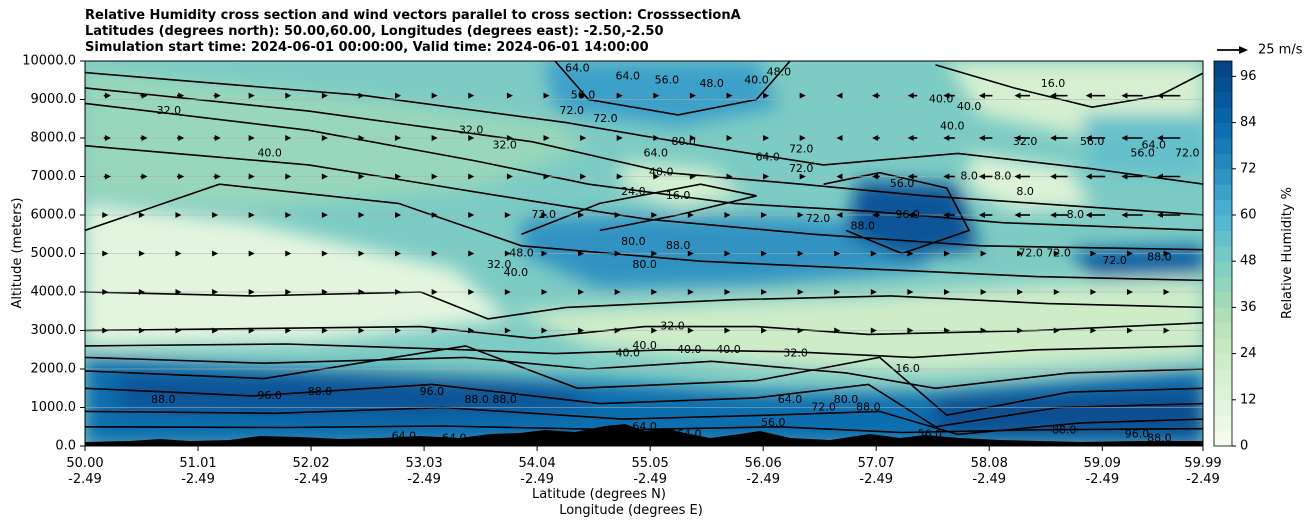 The image size is (1304, 526). I want to click on x-tick-label-lat: 58.08, so click(989, 463).